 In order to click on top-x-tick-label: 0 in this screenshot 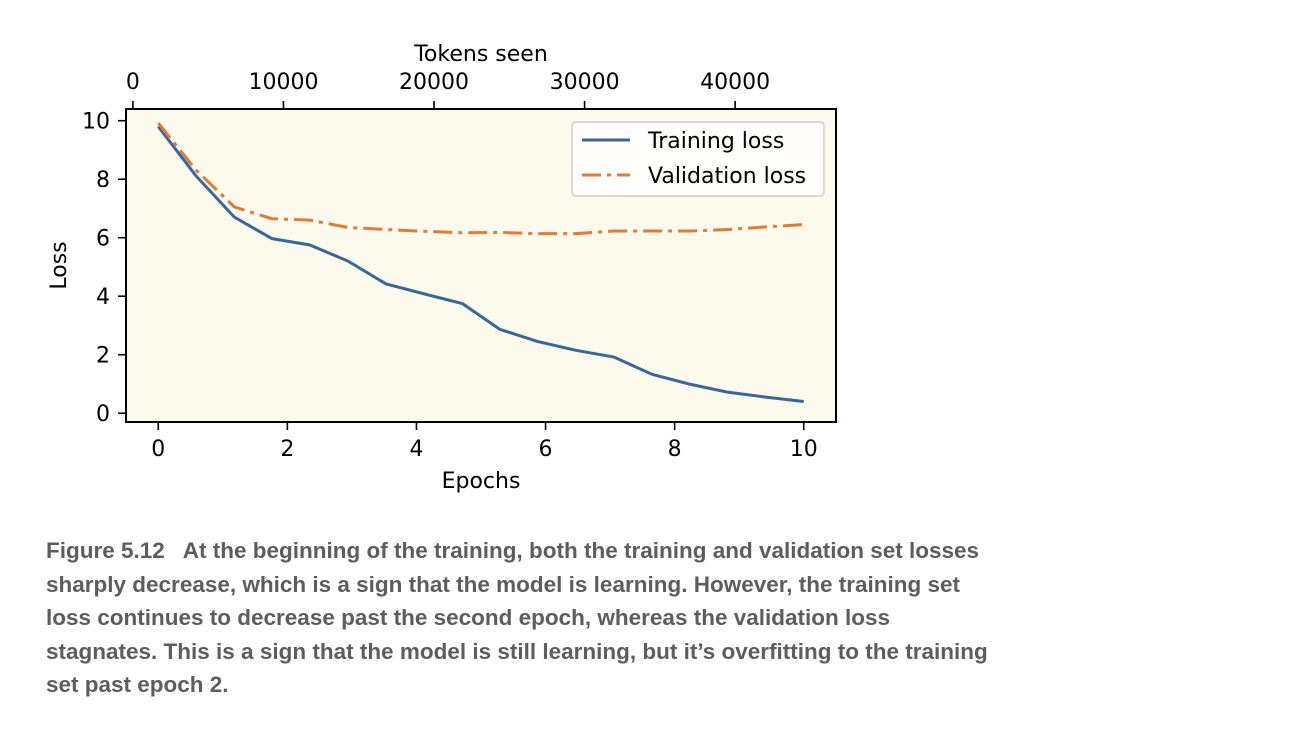, I will do `click(133, 82)`.